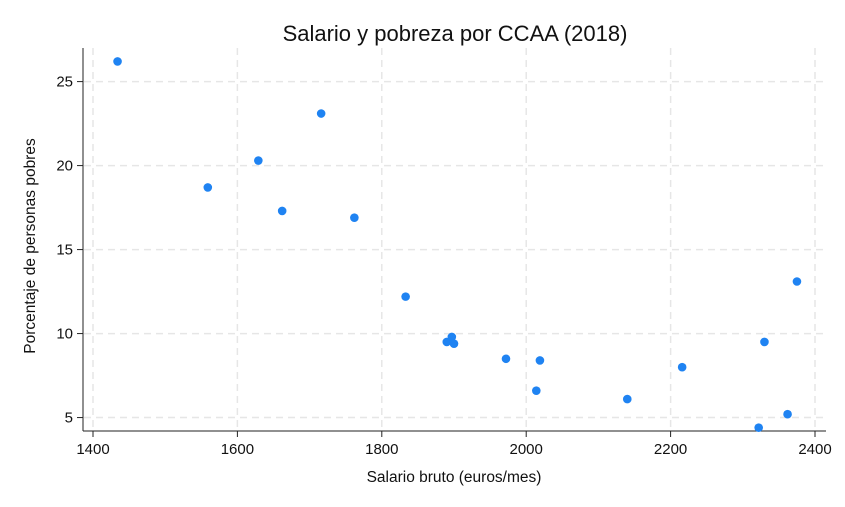 This screenshot has width=845, height=507. What do you see at coordinates (814, 449) in the screenshot?
I see `x-tick-label: 2400` at bounding box center [814, 449].